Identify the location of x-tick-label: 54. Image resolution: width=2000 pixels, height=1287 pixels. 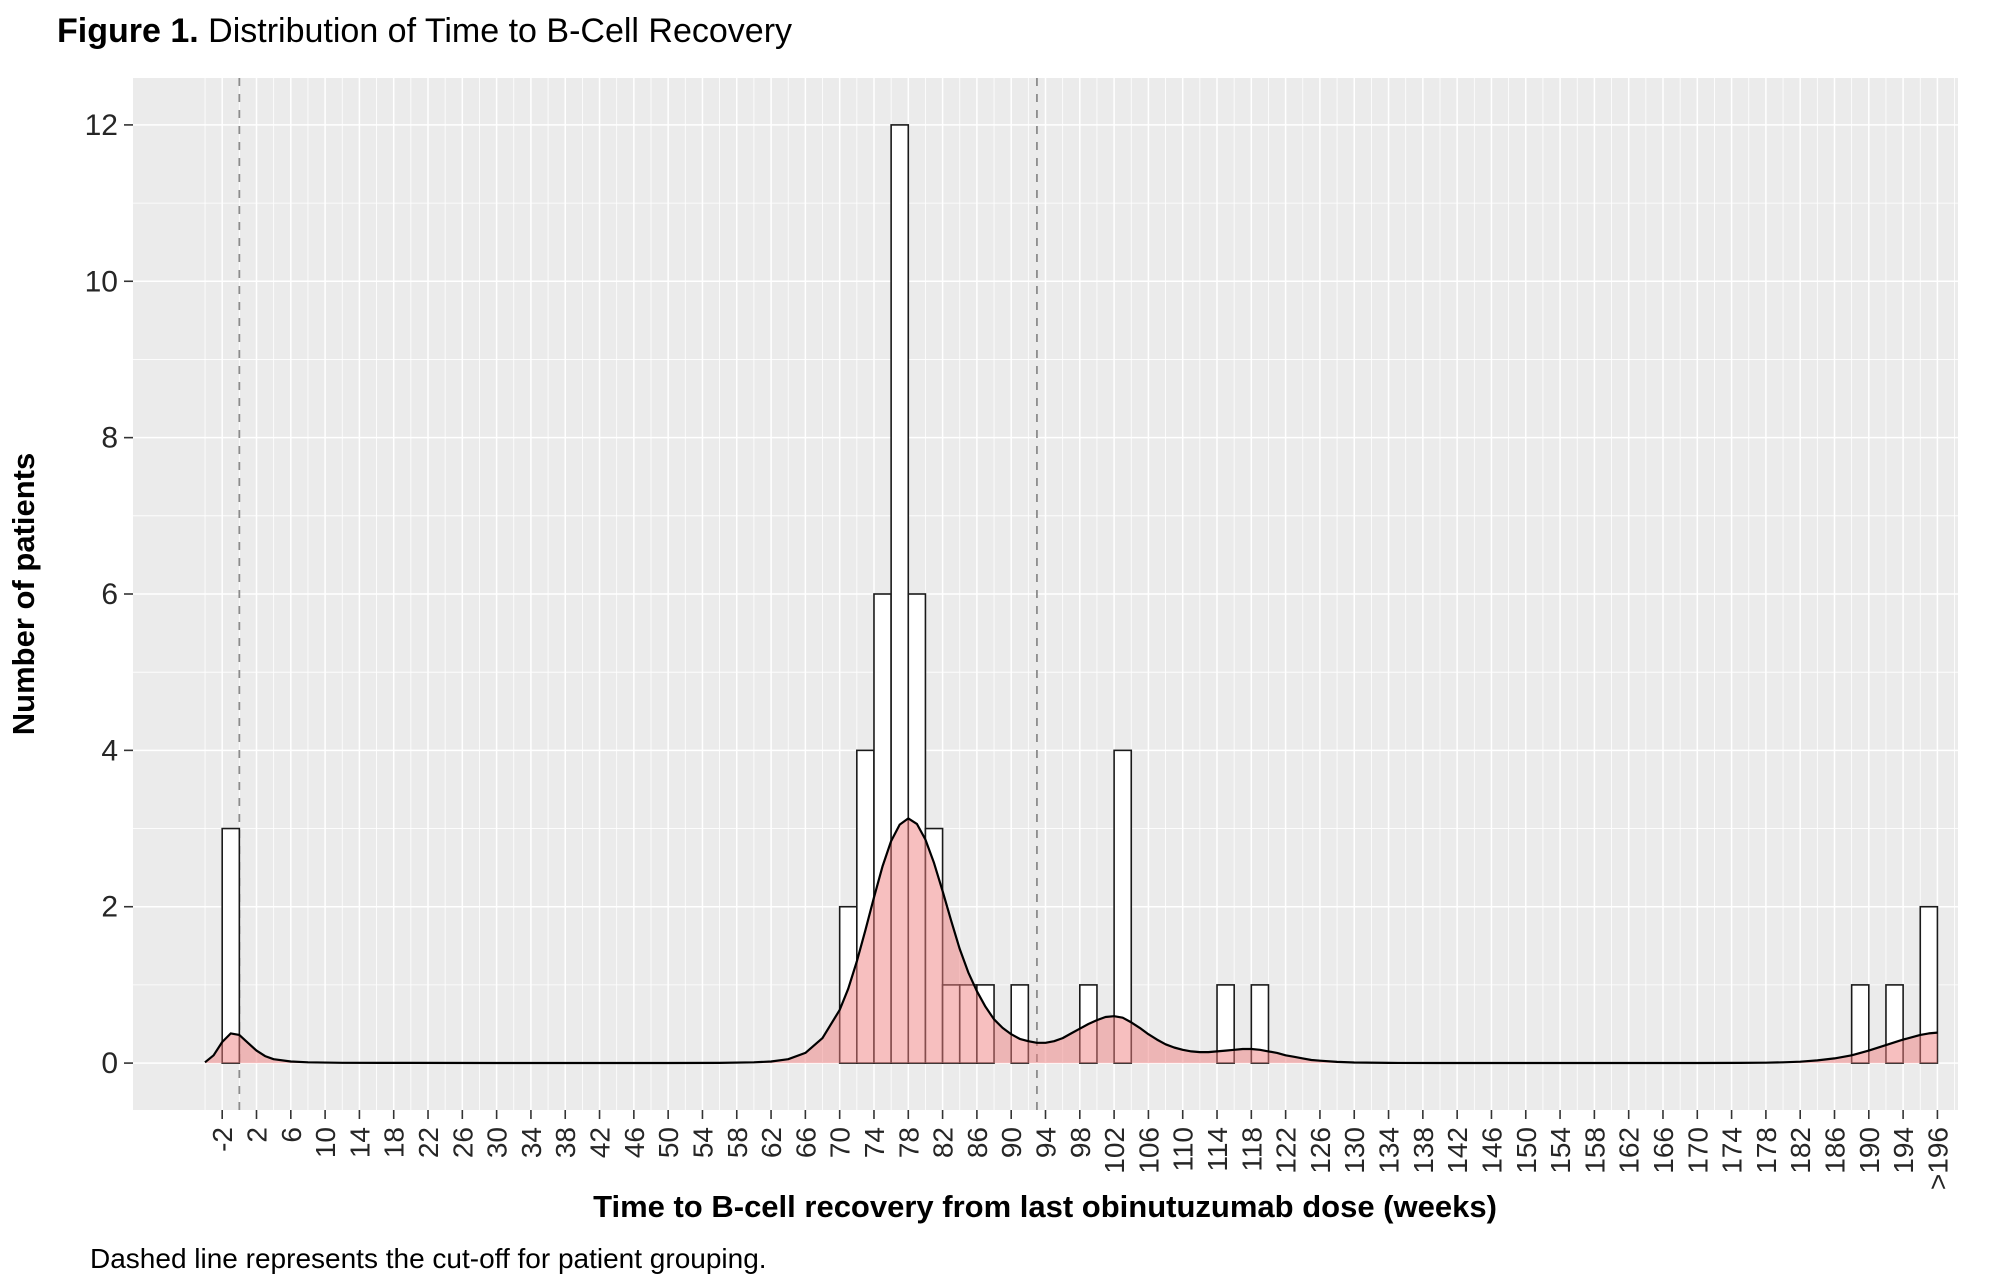
(702, 1142).